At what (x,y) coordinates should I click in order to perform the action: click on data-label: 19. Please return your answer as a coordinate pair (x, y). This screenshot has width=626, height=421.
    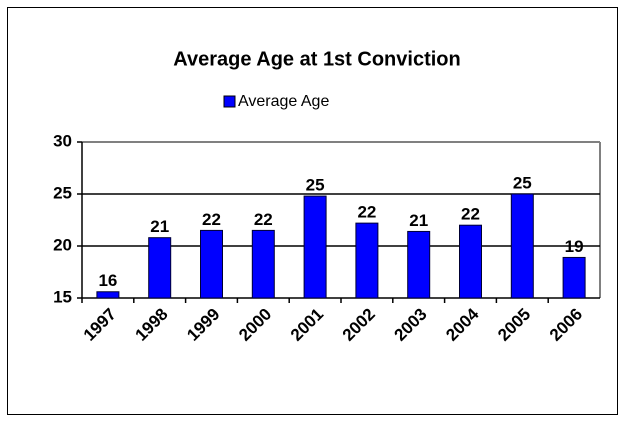
    Looking at the image, I should click on (574, 246).